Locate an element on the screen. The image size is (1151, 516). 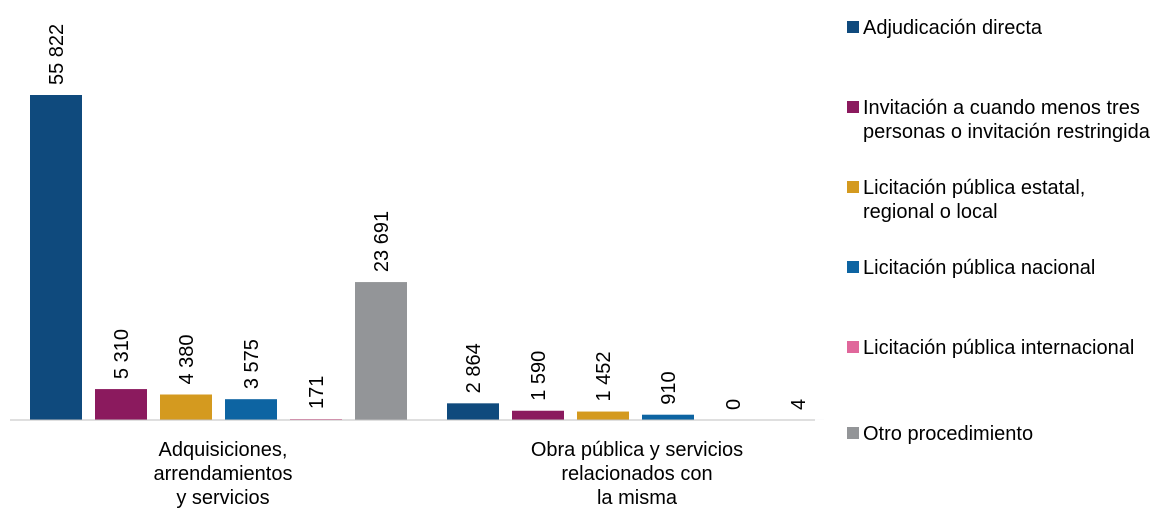
bar-value-label: 4 380 is located at coordinates (187, 359).